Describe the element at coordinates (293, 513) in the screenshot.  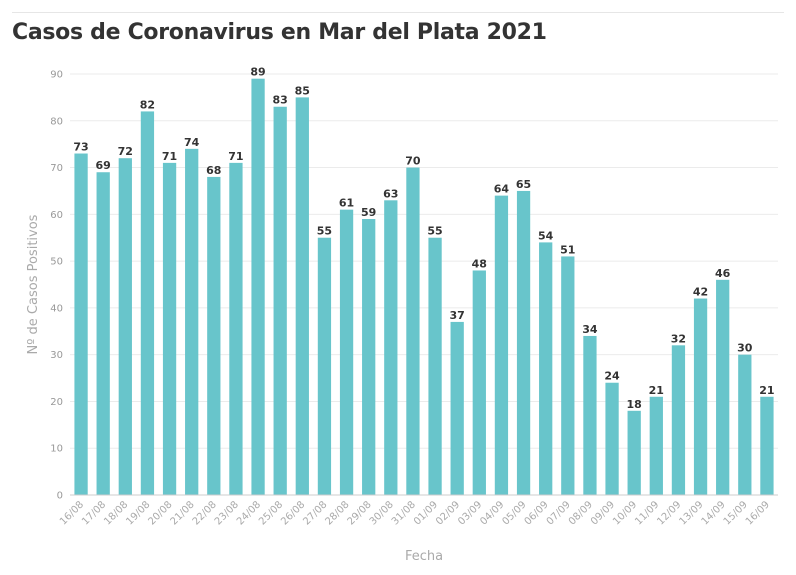
I see `x-tick-label: 26/08` at that location.